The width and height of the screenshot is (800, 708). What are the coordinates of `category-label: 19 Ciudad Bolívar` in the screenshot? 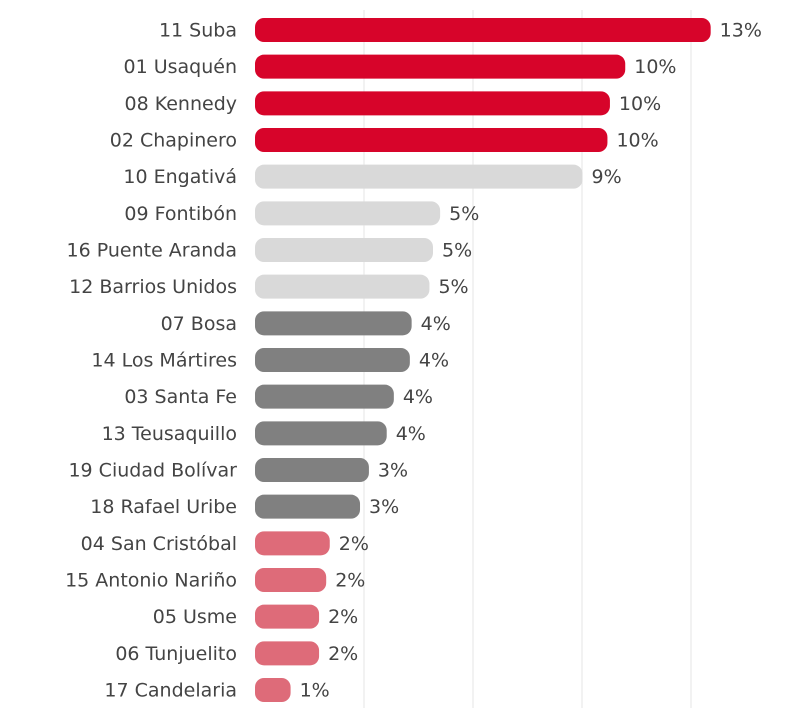 It's located at (152, 471).